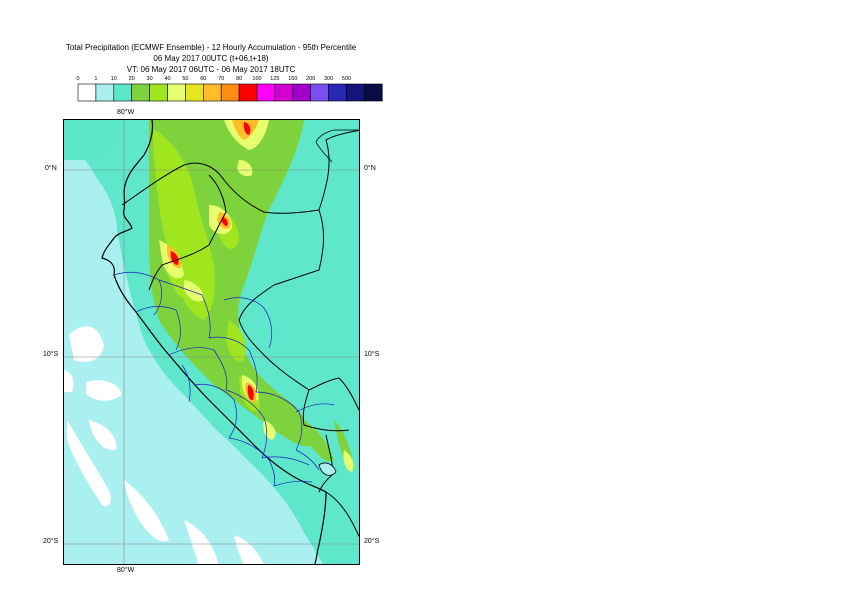  Describe the element at coordinates (370, 168) in the screenshot. I see `lat-label-right-0: 0°N` at that location.